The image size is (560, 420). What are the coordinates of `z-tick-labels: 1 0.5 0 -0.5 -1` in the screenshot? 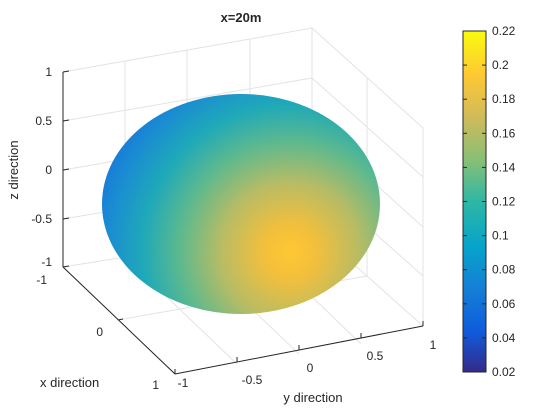 It's located at (41, 167).